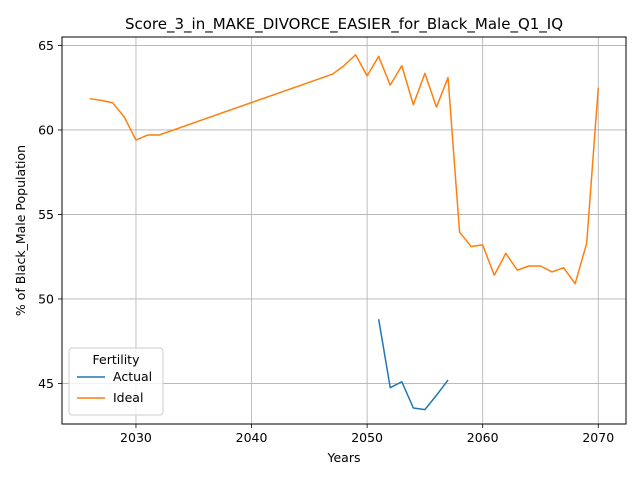 The height and width of the screenshot is (480, 640). Describe the element at coordinates (128, 397) in the screenshot. I see `legend-label-ideal: Ideal` at that location.